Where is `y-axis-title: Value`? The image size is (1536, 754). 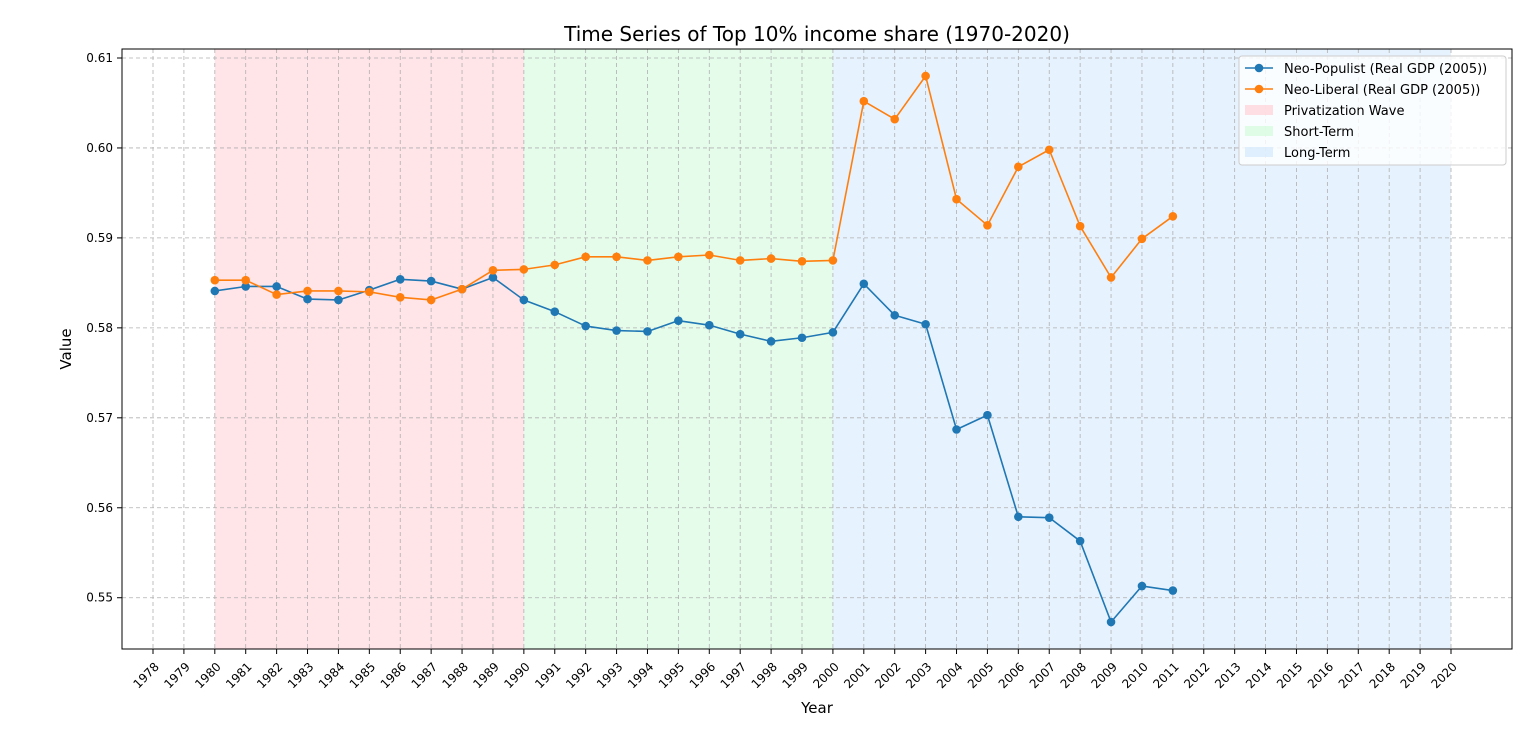
y-axis-title: Value is located at coordinates (66, 348).